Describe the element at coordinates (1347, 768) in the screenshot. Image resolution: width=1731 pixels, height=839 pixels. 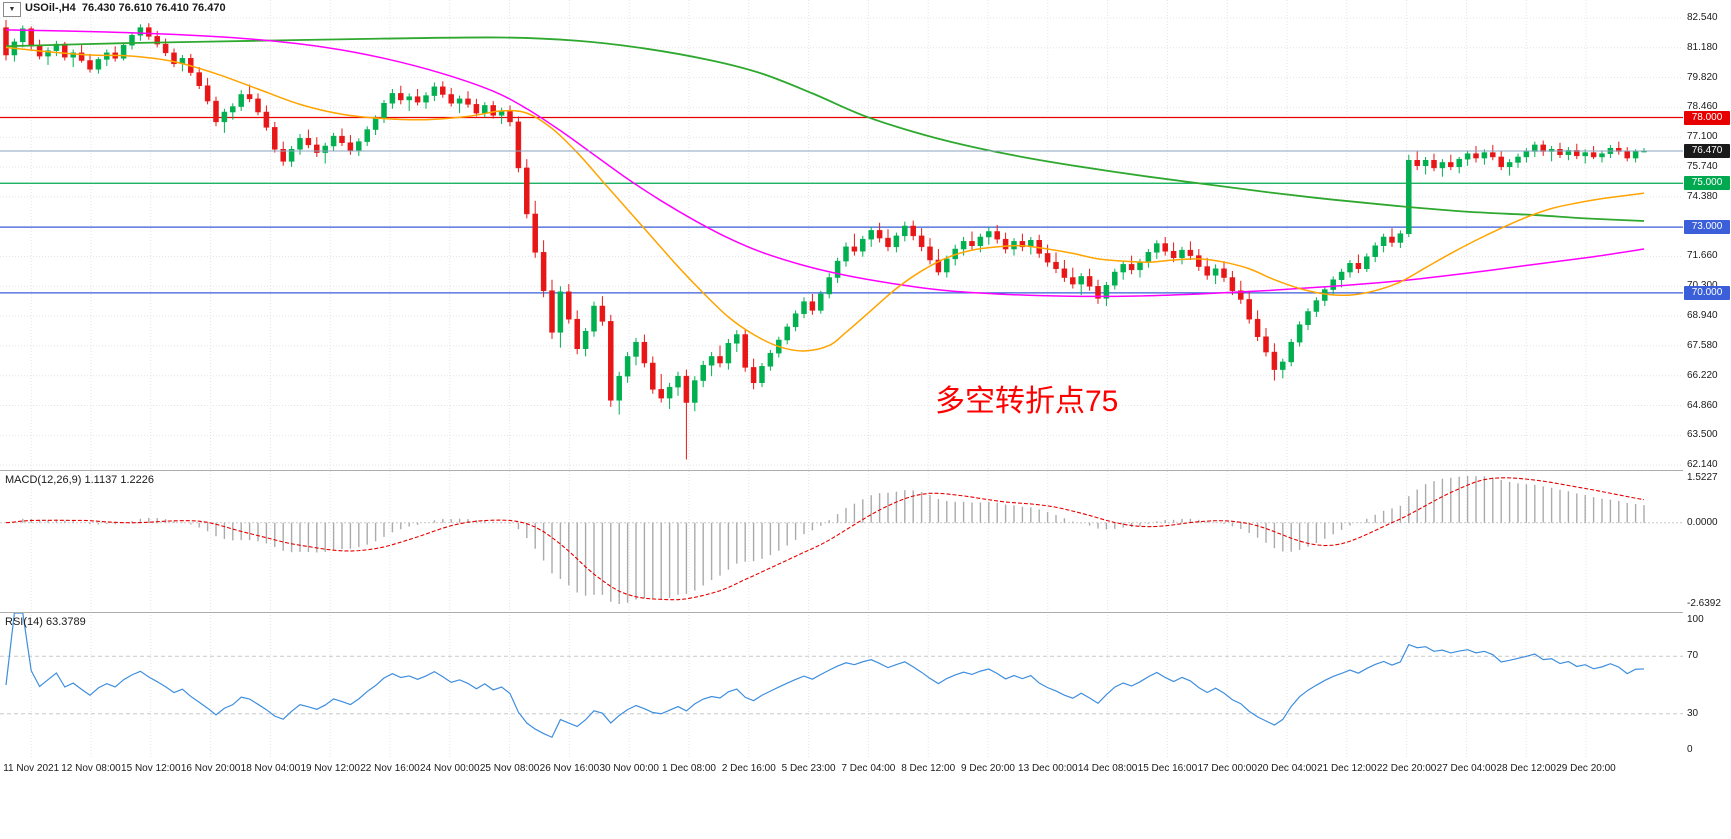
I see `time-axis-label: 21 Dec 12:00` at that location.